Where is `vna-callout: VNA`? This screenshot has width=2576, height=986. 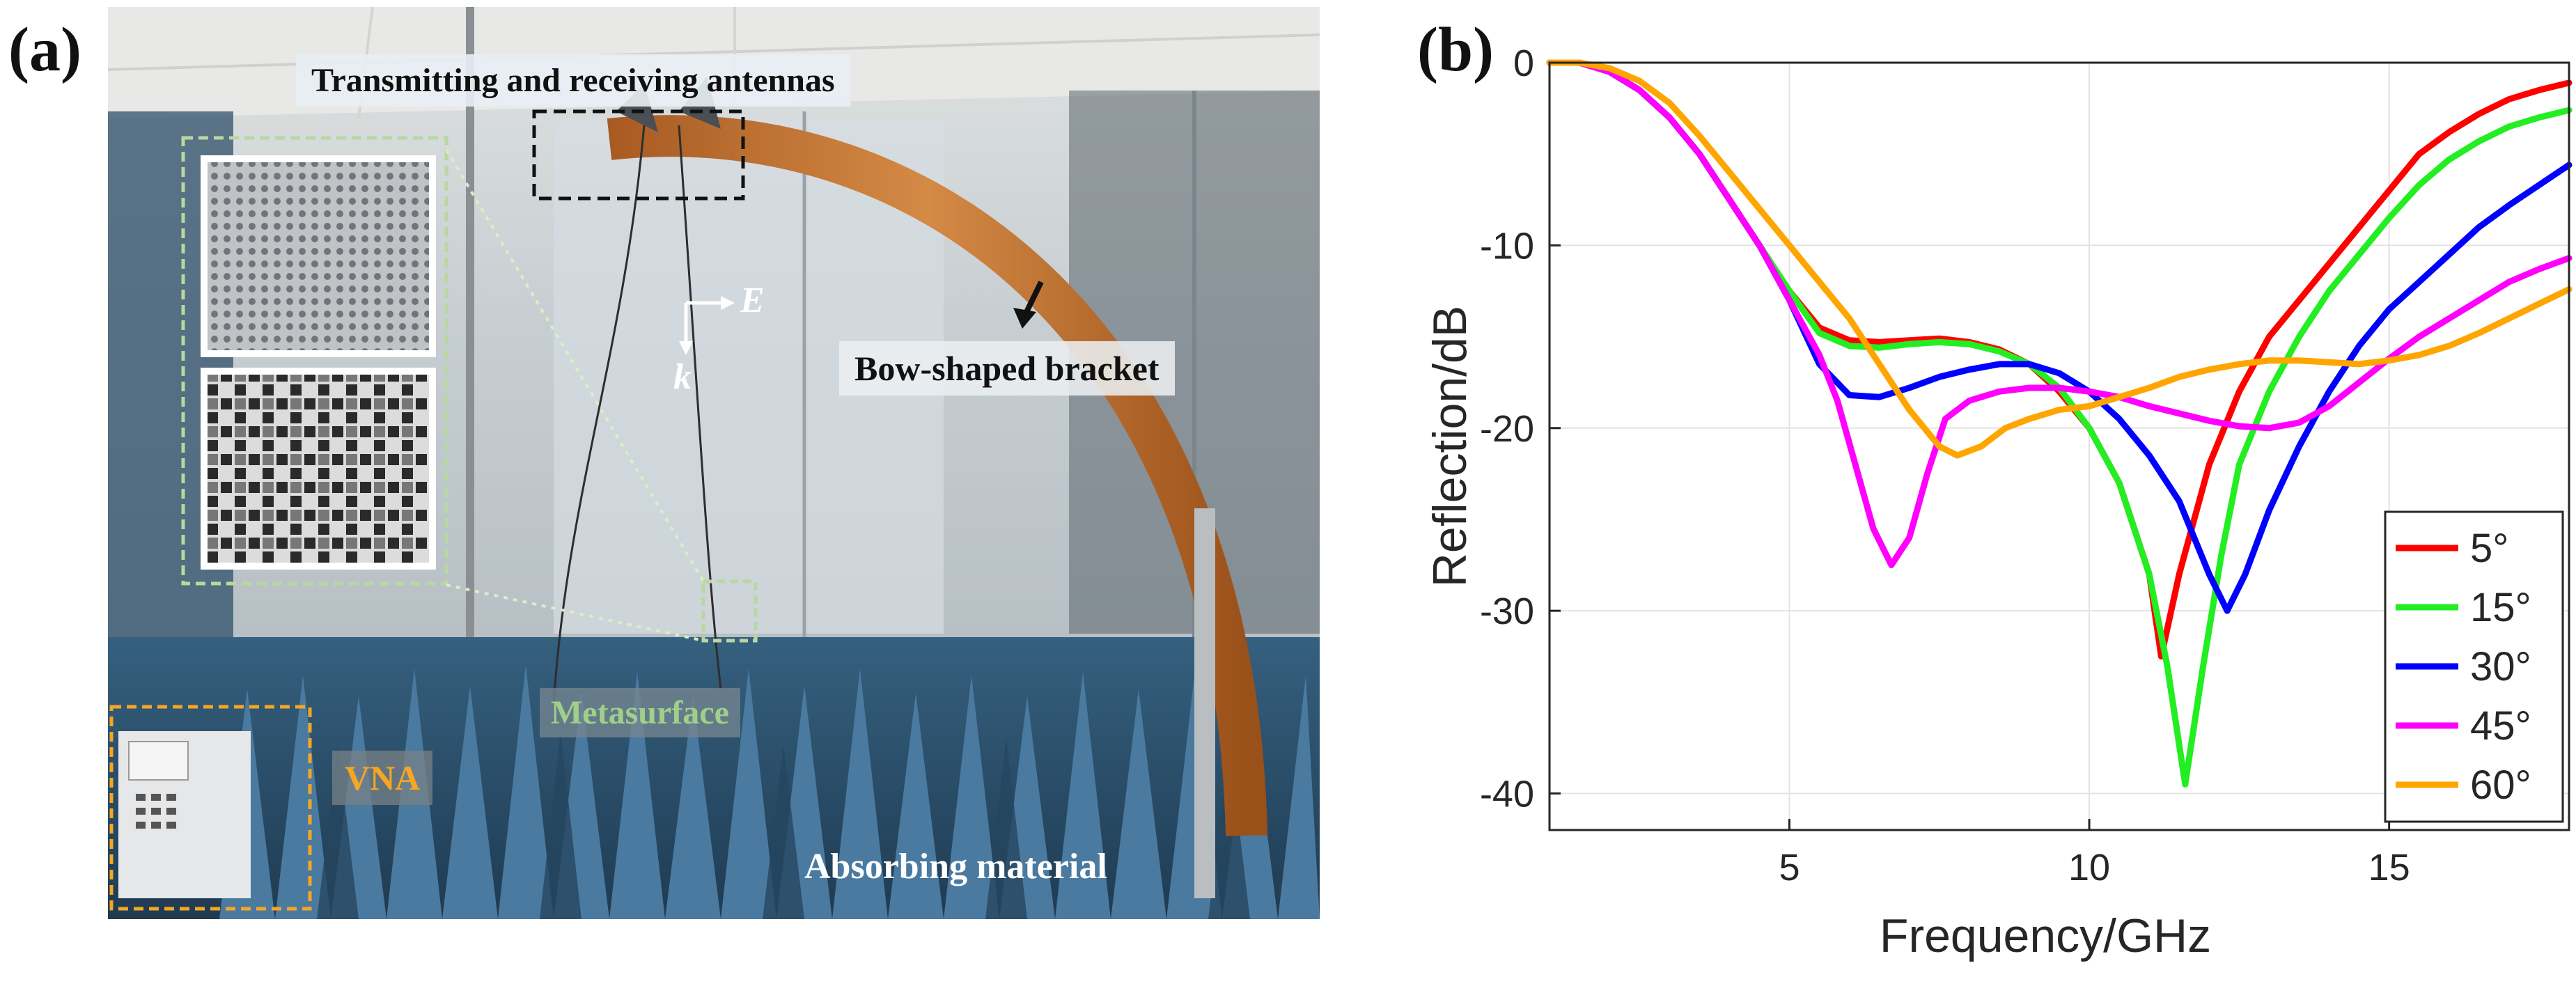 vna-callout: VNA is located at coordinates (383, 778).